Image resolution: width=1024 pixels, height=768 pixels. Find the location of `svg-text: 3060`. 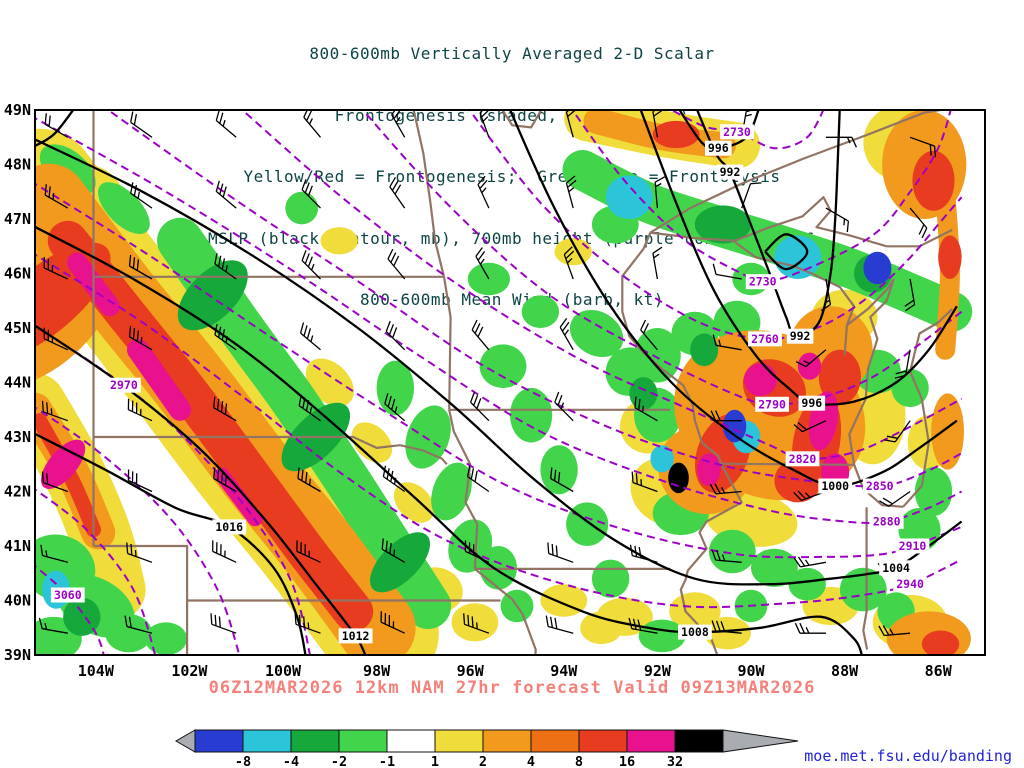

svg-text: 3060 is located at coordinates (68, 595).